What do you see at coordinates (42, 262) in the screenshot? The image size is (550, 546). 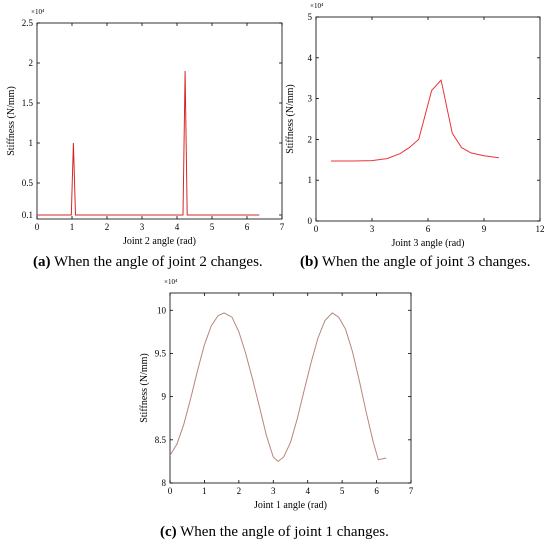 I see `caption-a-label: (a)` at bounding box center [42, 262].